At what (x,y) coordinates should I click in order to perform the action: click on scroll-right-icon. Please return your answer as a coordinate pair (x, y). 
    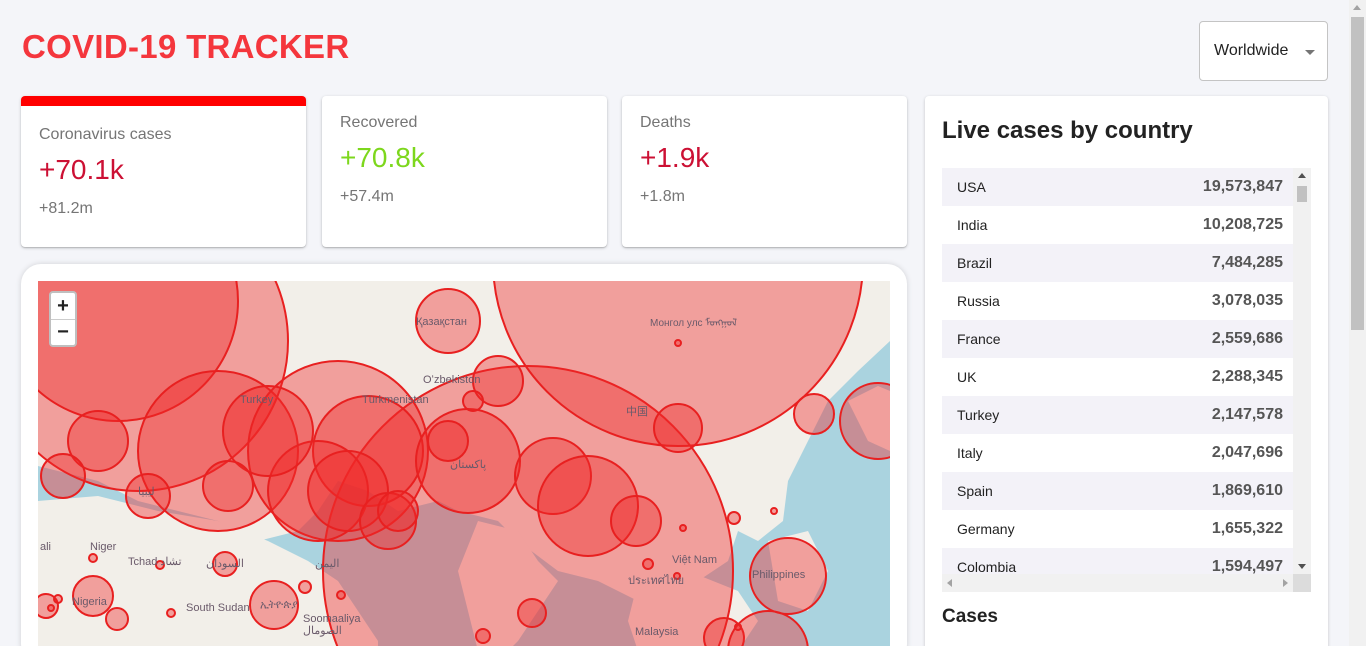
    Looking at the image, I should click on (1285, 583).